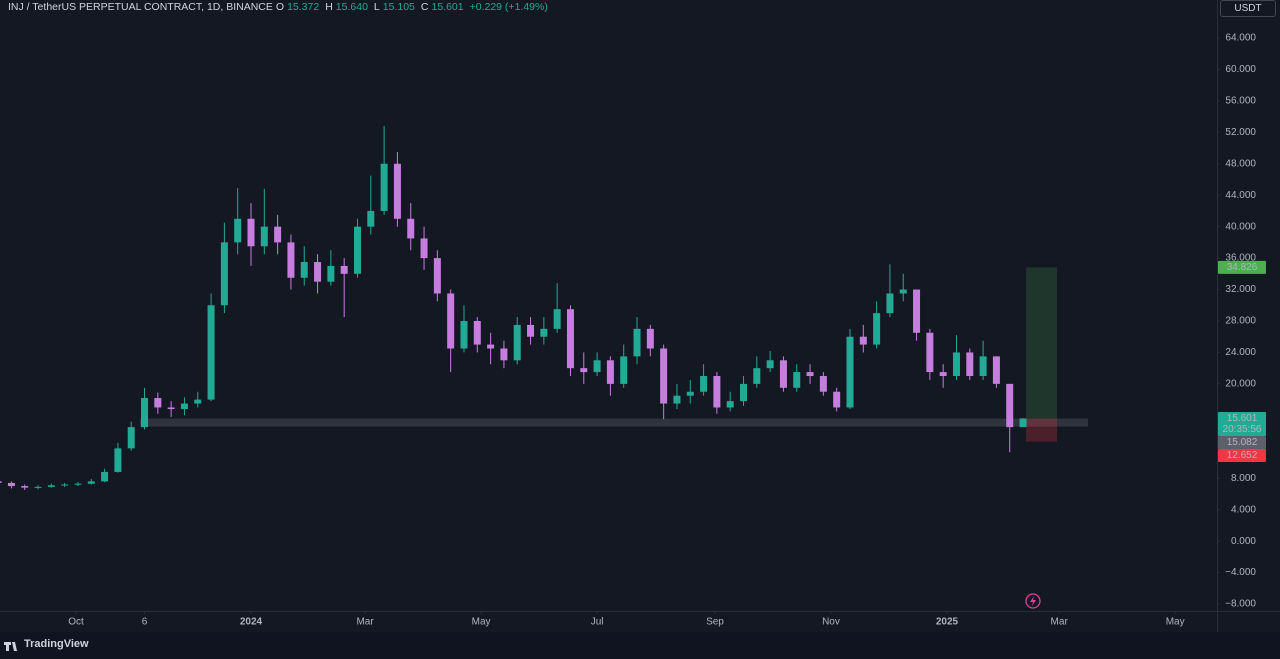 Image resolution: width=1280 pixels, height=659 pixels. I want to click on currency-button: USDT, so click(1248, 8).